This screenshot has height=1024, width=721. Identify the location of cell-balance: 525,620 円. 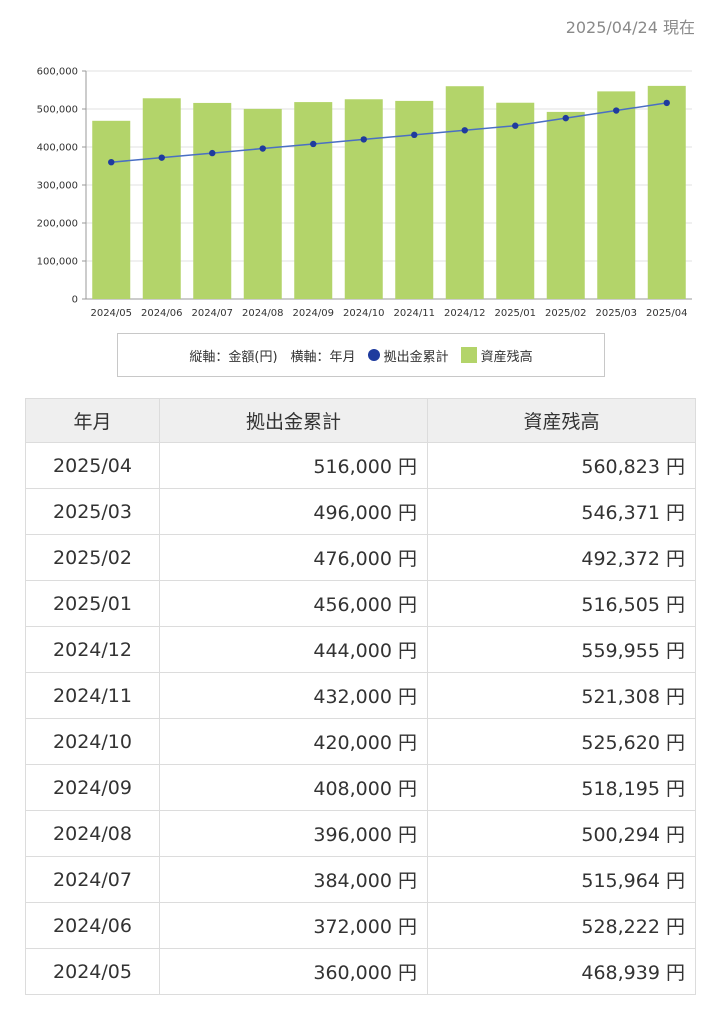
(561, 741).